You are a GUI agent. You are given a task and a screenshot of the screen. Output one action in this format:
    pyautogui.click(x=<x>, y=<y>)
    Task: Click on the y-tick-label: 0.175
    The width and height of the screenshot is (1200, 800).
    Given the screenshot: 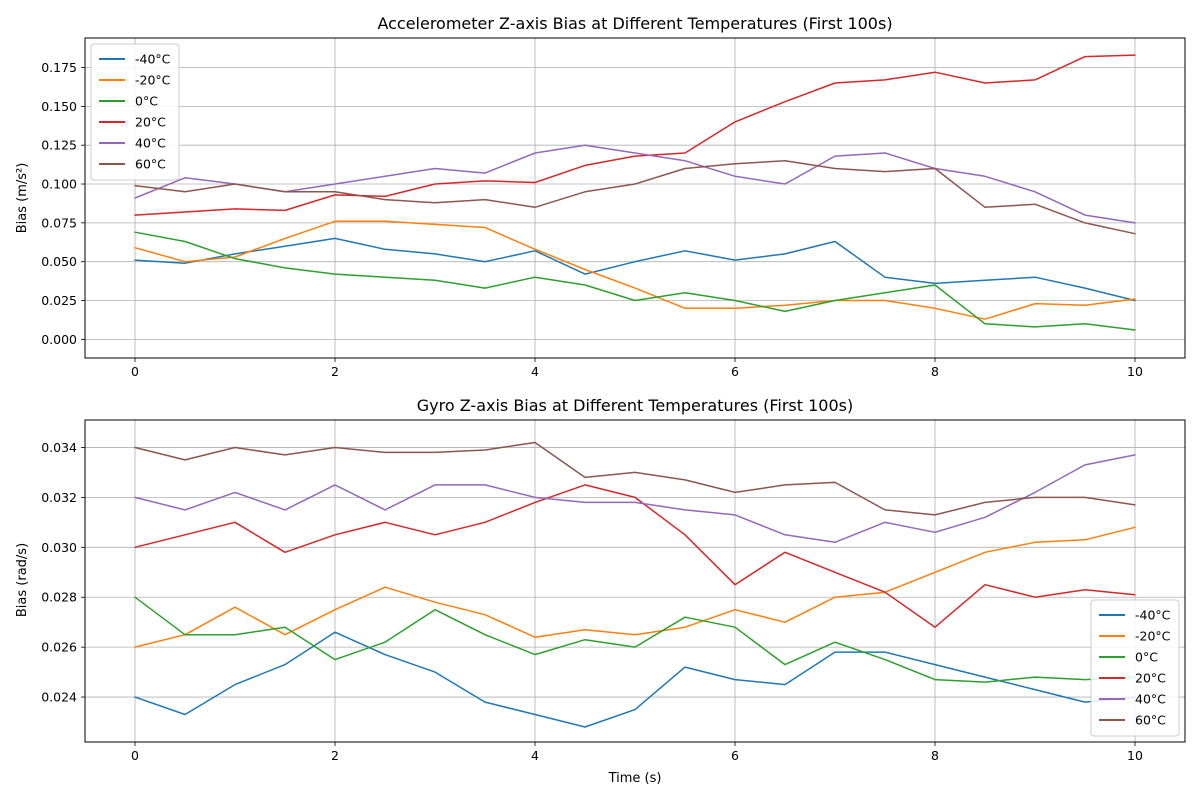 What is the action you would take?
    pyautogui.click(x=59, y=67)
    